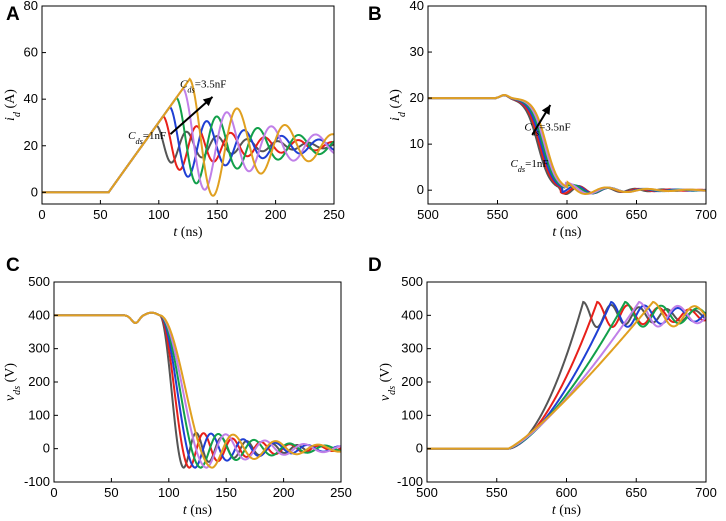 This screenshot has height=521, width=726. Describe the element at coordinates (417, 51) in the screenshot. I see `y-tick-label: 30` at that location.